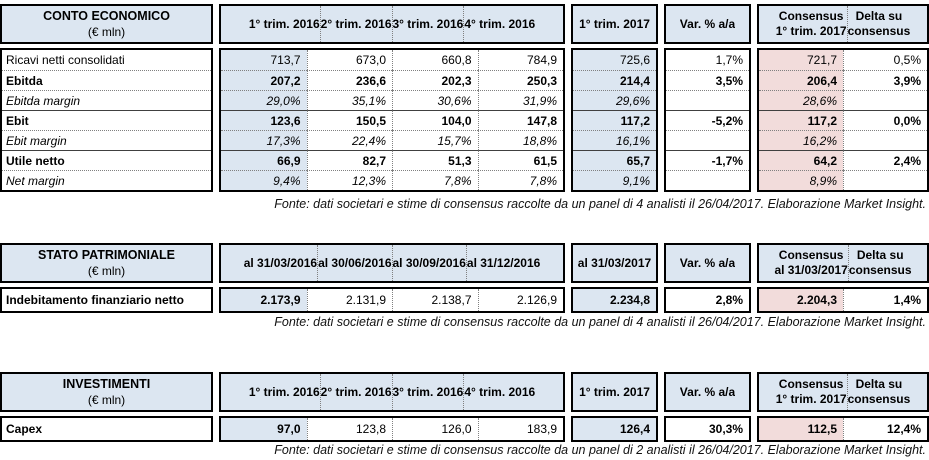 The height and width of the screenshot is (460, 929). What do you see at coordinates (264, 300) in the screenshot?
I see `cell: 2.173,9` at bounding box center [264, 300].